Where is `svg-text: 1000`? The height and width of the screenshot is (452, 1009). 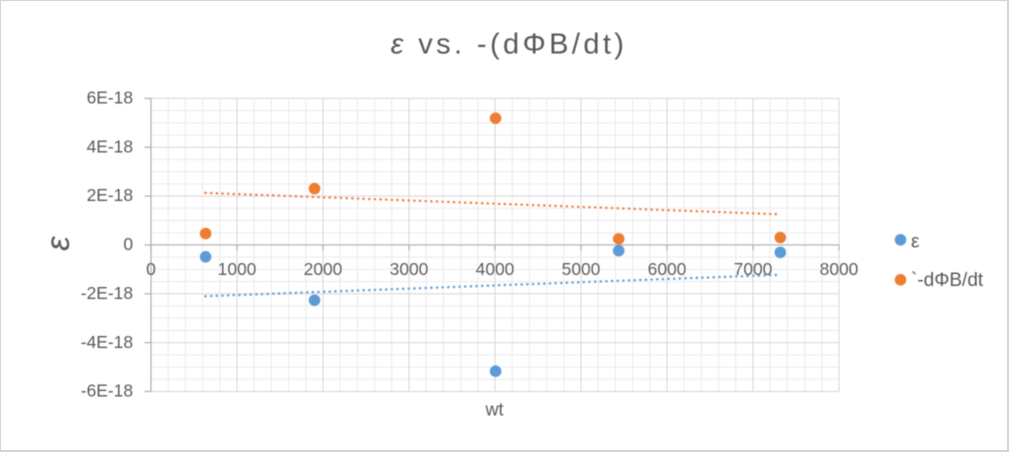
svg-text: 1000 is located at coordinates (237, 269).